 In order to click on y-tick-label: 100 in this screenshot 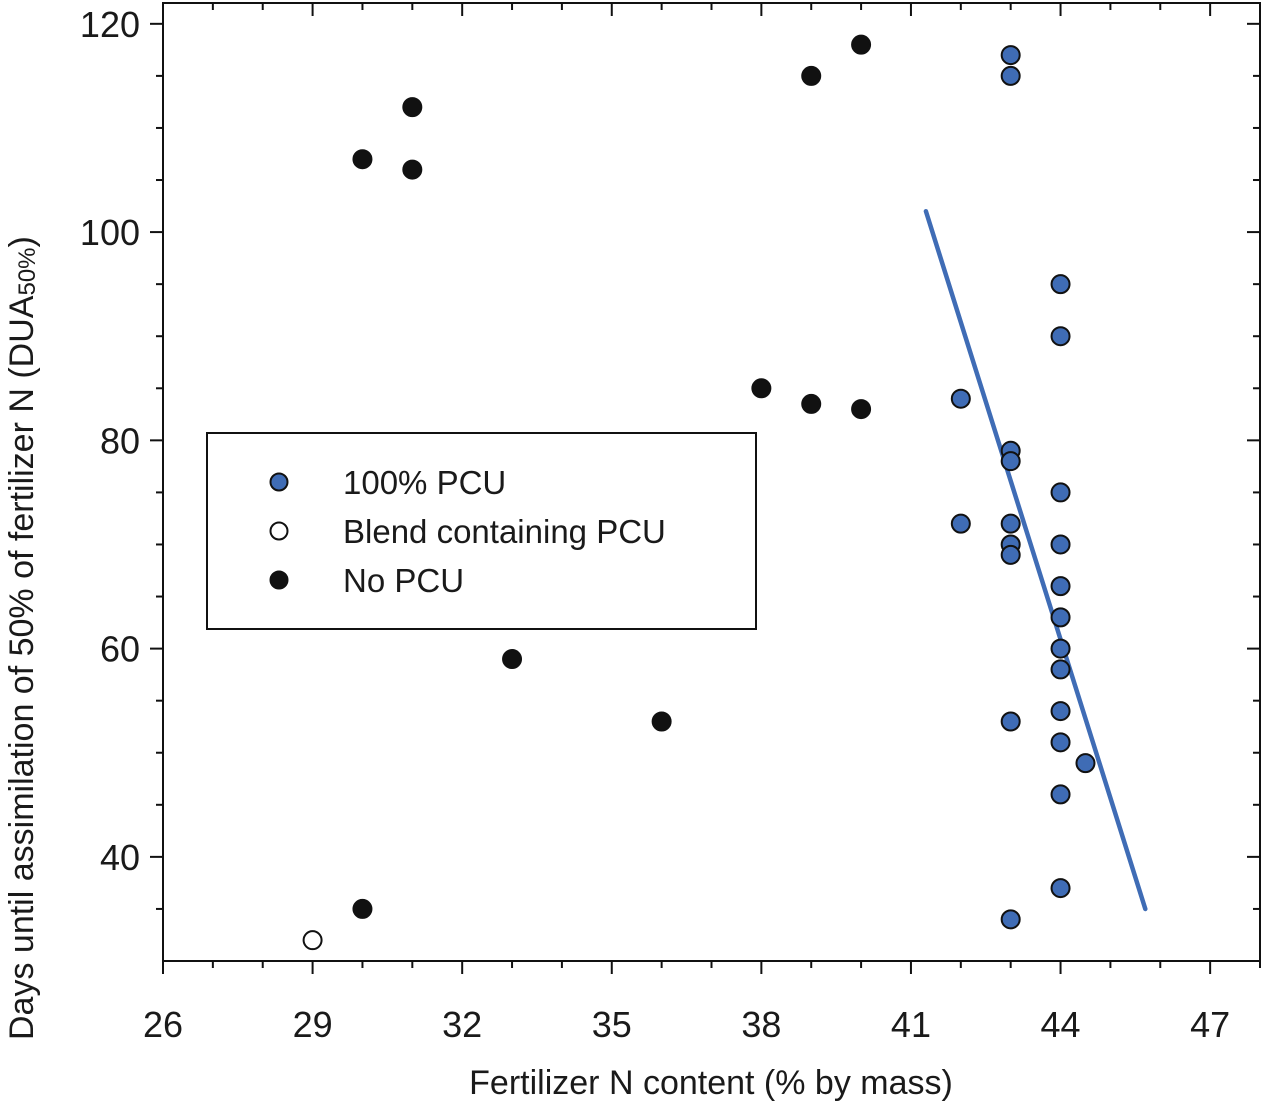, I will do `click(110, 232)`.